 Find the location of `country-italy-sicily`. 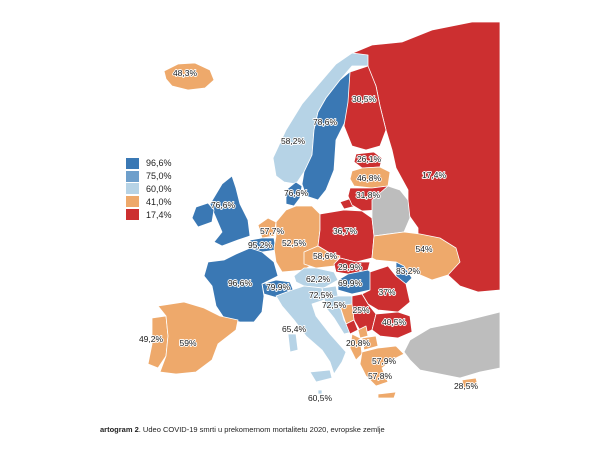

country-italy-sicily is located at coordinates (321, 376).